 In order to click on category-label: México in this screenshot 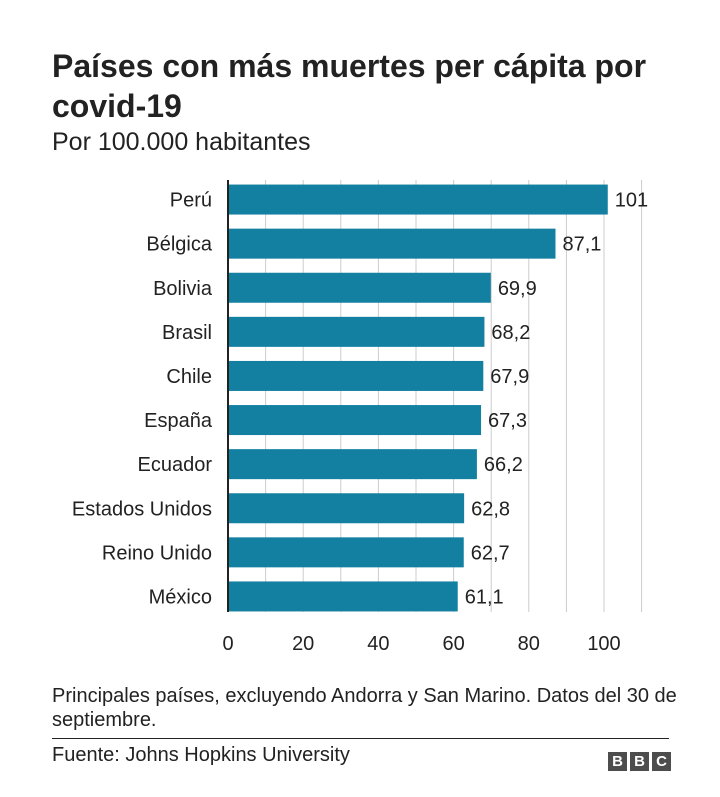, I will do `click(180, 597)`.